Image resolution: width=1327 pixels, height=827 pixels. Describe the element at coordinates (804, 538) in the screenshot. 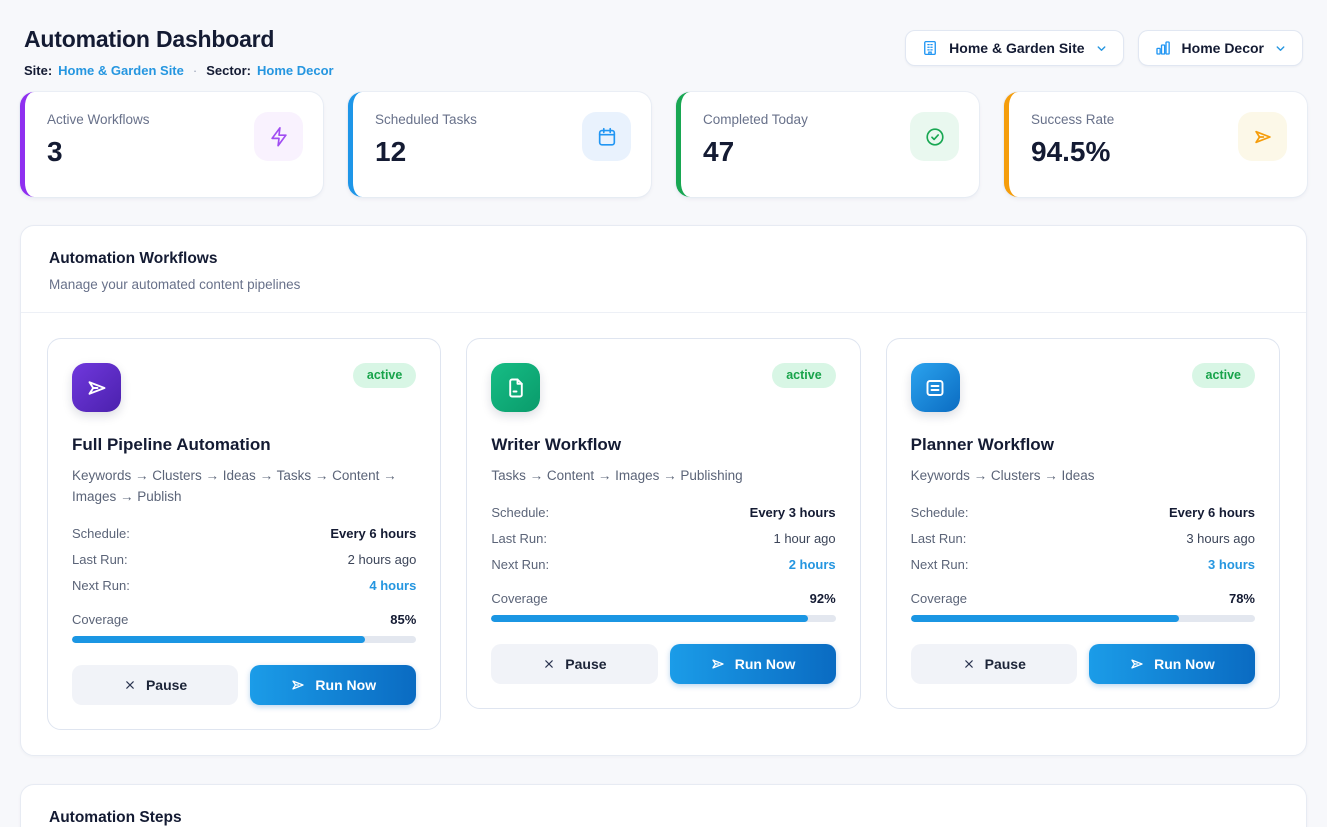

I see `last-run-value: 1 hour ago` at that location.